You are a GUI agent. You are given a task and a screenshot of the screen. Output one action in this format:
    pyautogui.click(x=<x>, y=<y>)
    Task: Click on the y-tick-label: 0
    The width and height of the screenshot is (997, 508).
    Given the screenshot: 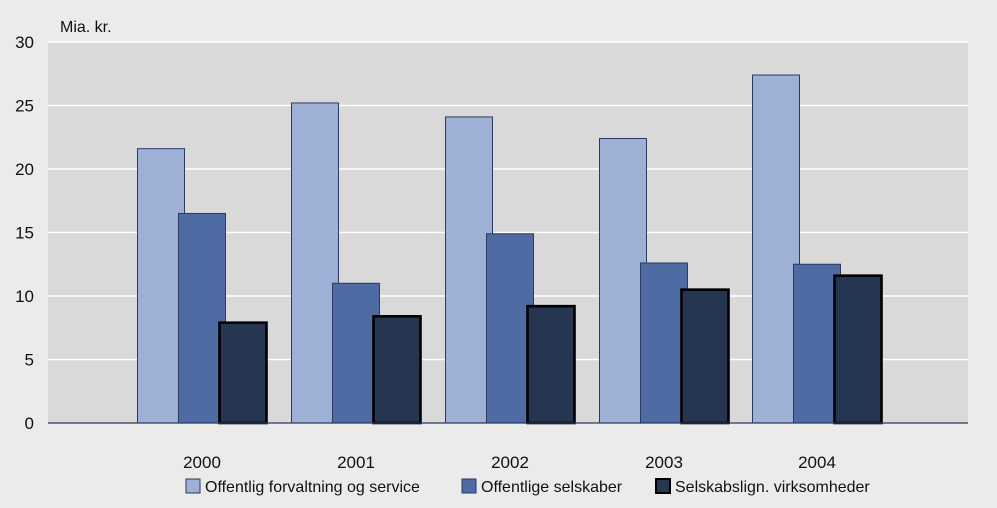 What is the action you would take?
    pyautogui.click(x=29, y=423)
    